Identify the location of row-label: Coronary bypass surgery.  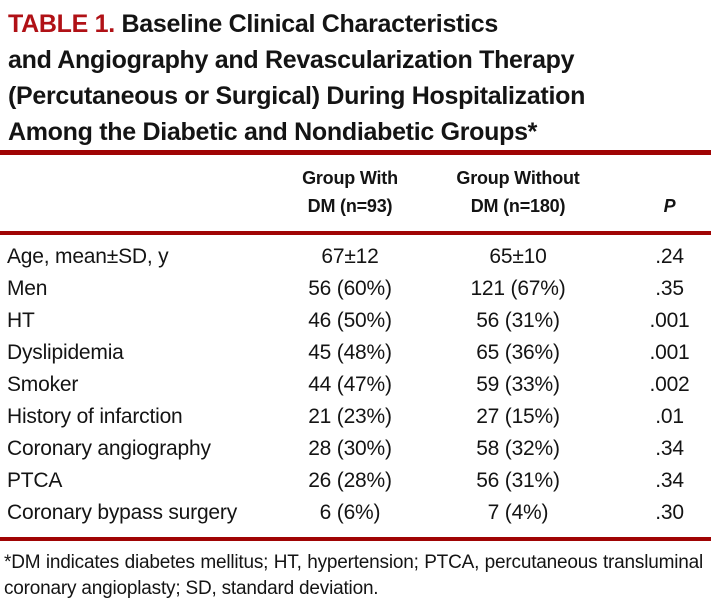
(122, 512).